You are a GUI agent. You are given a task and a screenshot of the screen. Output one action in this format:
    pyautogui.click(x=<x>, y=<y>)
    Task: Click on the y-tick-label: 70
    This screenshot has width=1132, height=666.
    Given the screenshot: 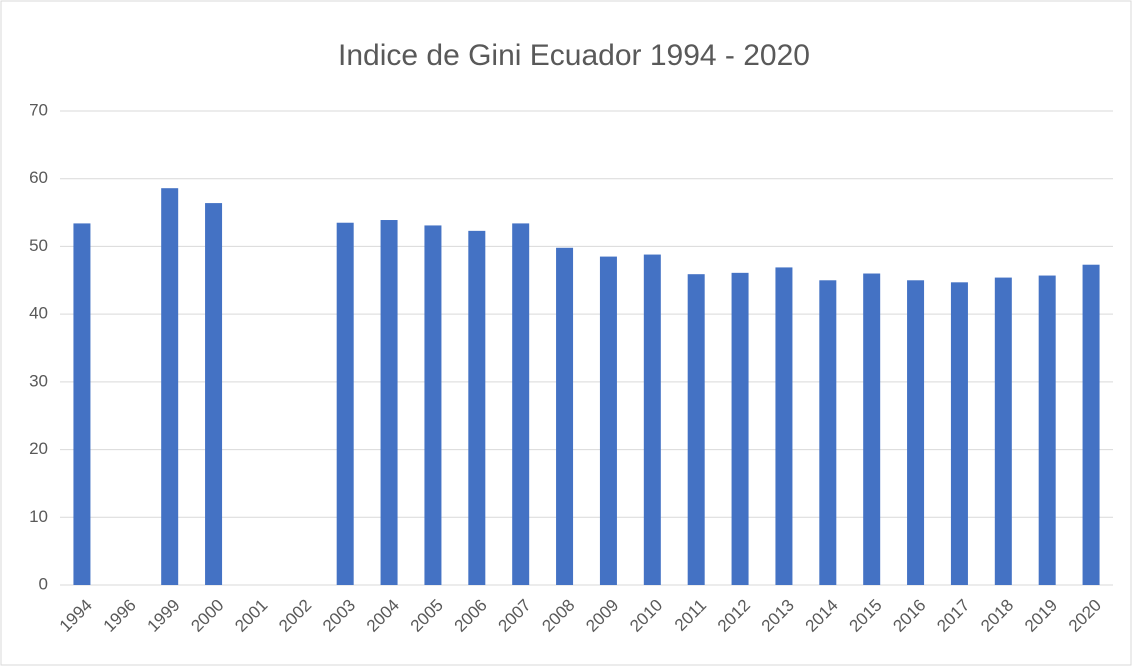 What is the action you would take?
    pyautogui.click(x=38, y=109)
    